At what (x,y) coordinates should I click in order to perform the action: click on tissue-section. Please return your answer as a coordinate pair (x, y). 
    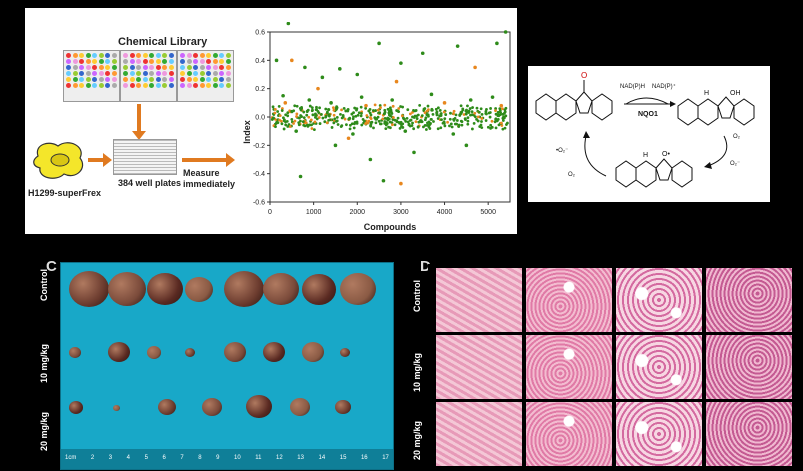
    Looking at the image, I should click on (569, 300).